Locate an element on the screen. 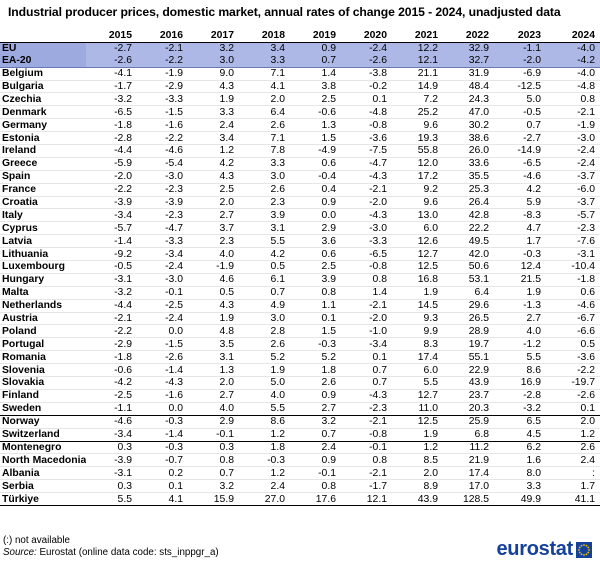  table-cell: 12.1 is located at coordinates (417, 61).